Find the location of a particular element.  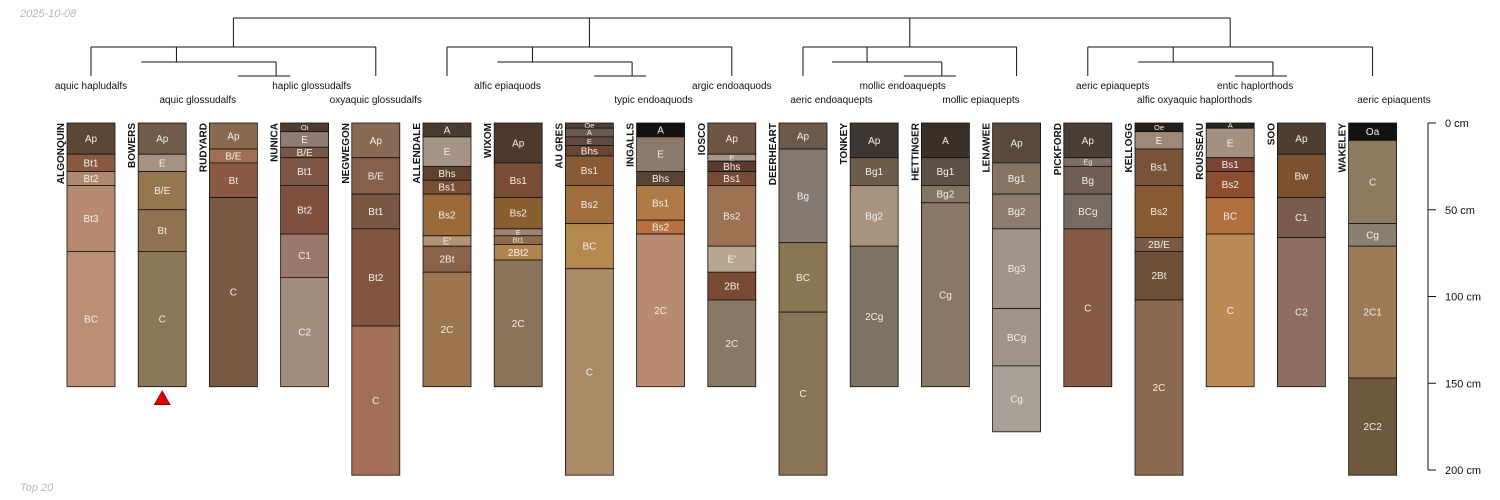

depth-tick-label-1: 50 cm is located at coordinates (1460, 211).